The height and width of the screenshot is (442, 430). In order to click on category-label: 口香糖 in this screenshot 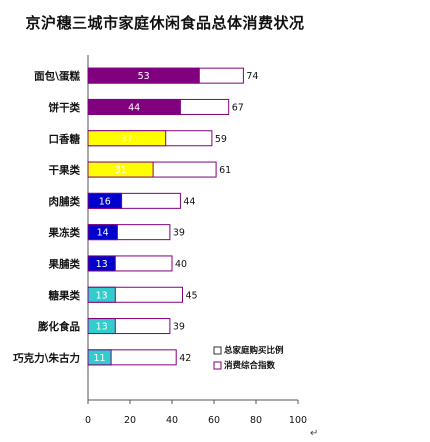, I will do `click(65, 138)`.